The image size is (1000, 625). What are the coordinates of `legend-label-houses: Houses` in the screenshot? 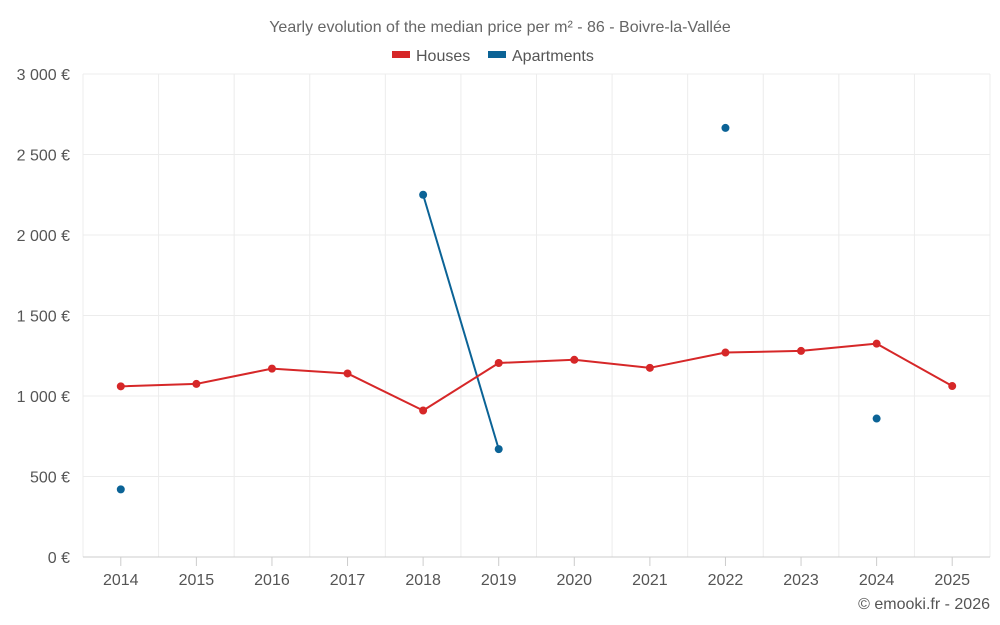 It's located at (443, 56).